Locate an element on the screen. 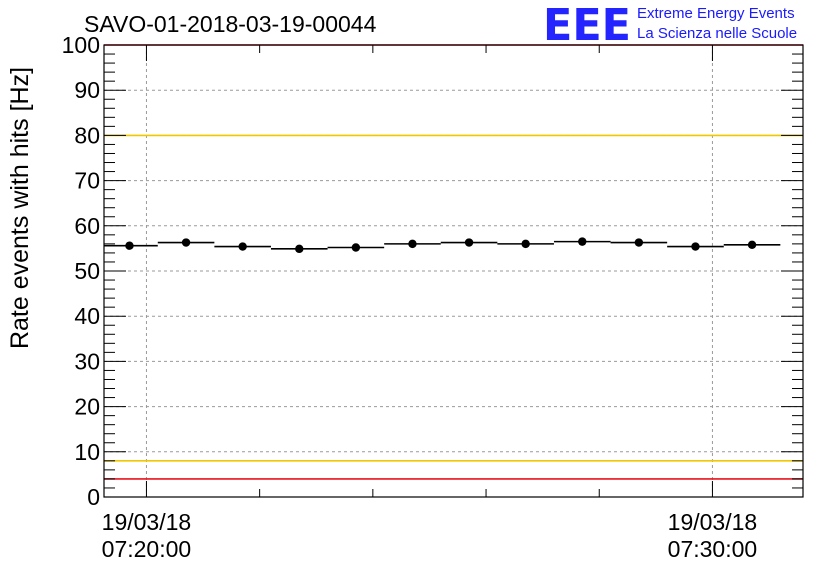  data-series is located at coordinates (442, 245).